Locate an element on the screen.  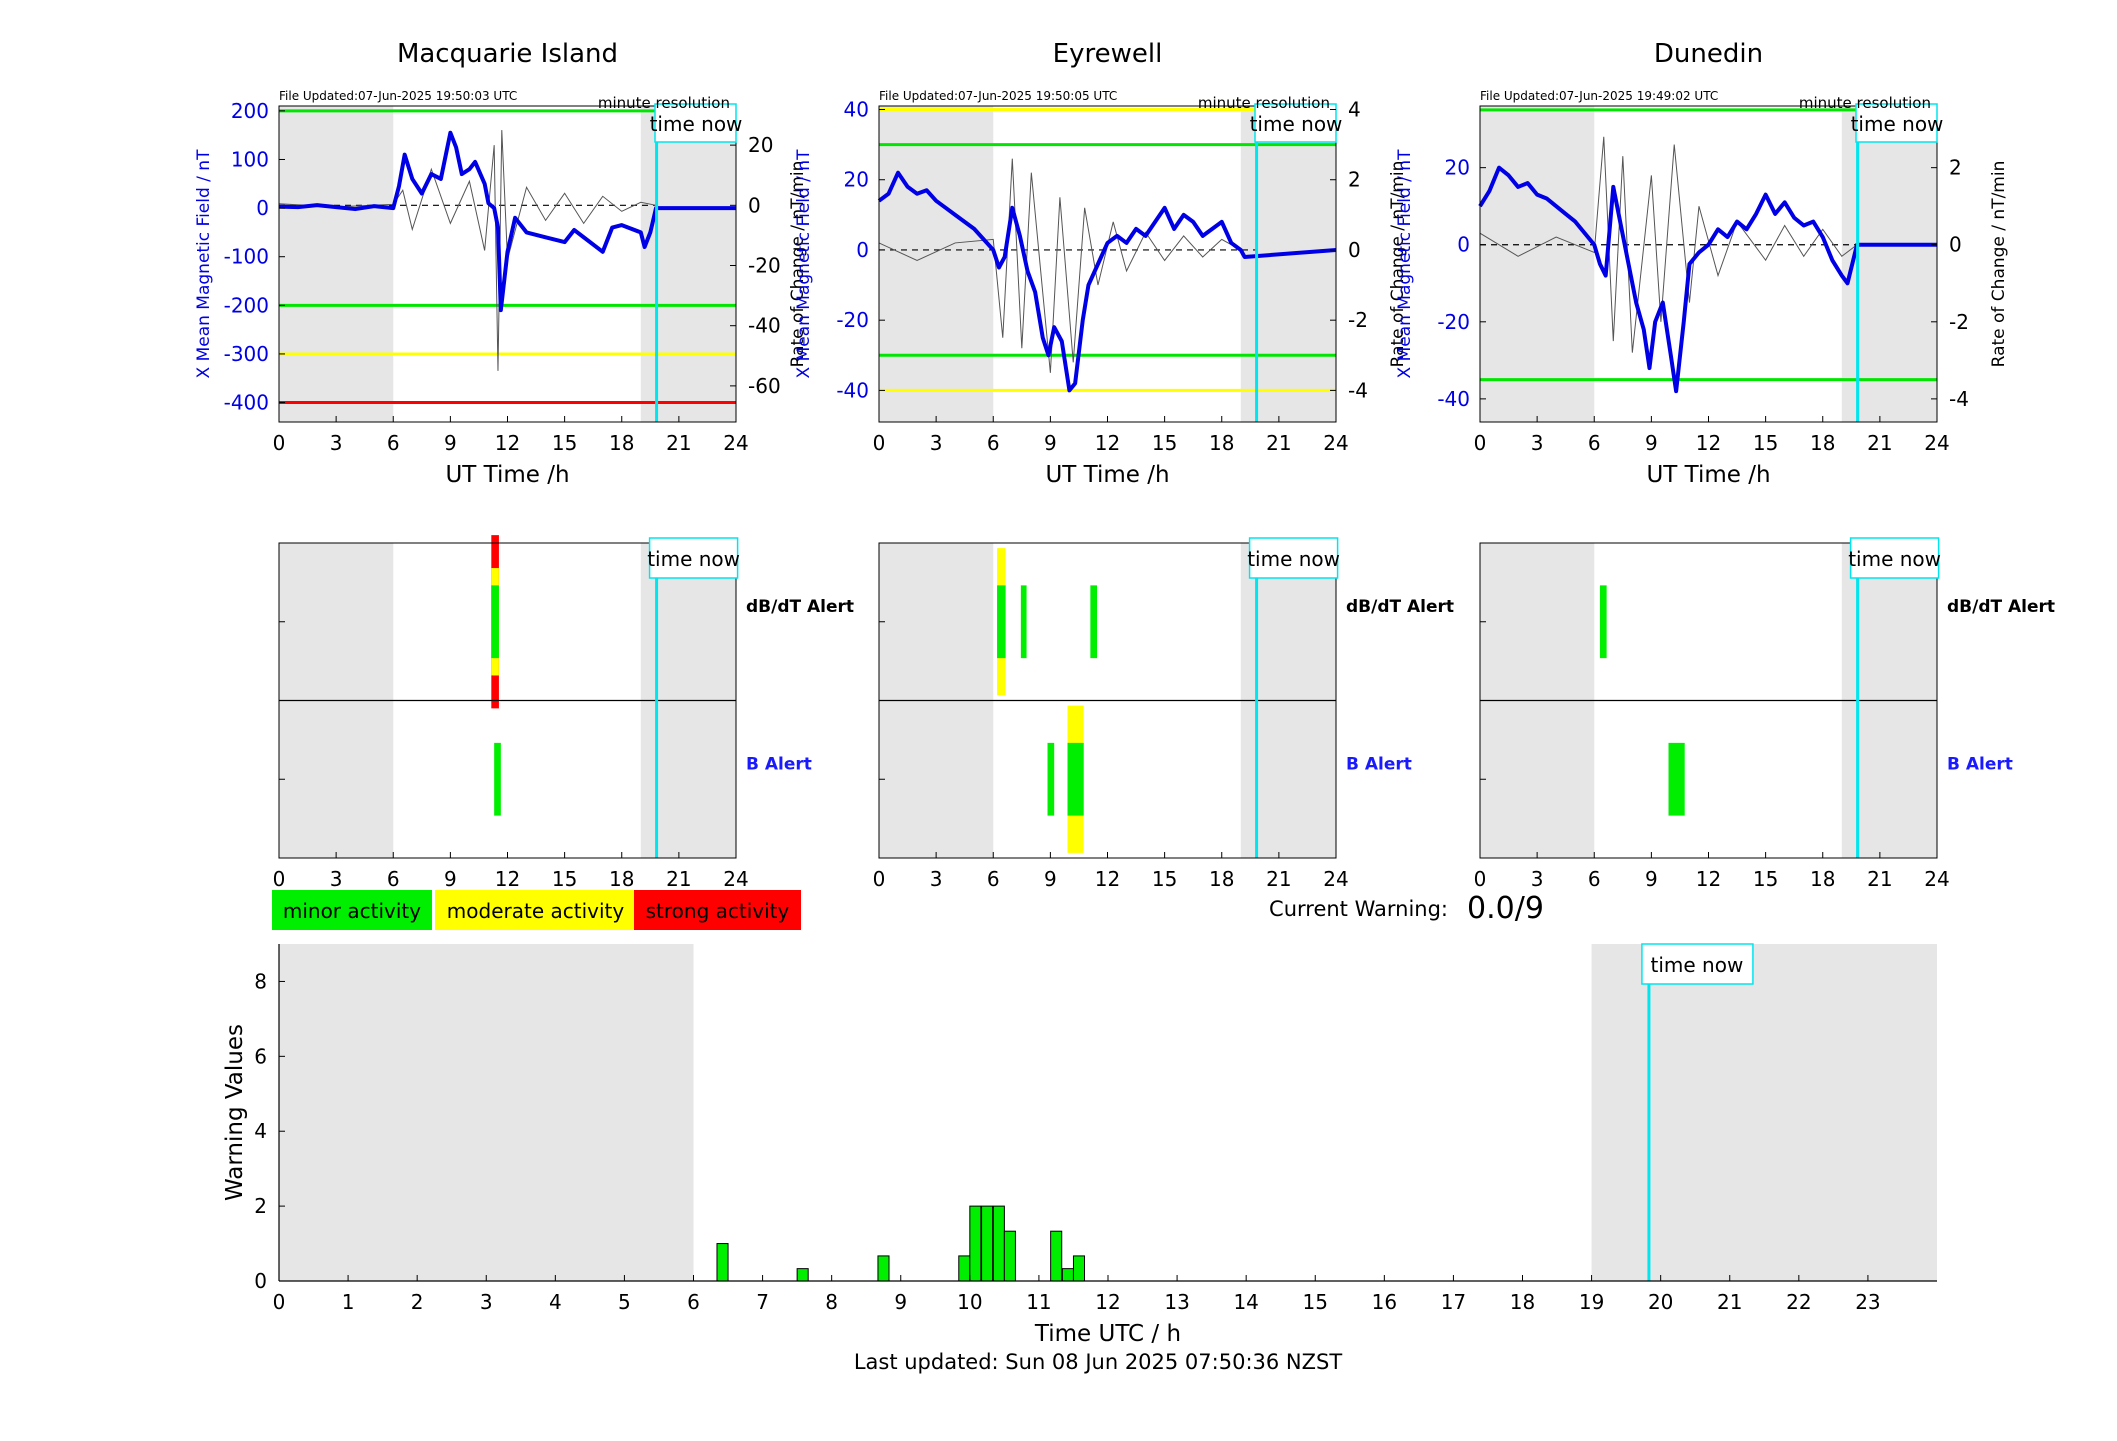
y-tick-label: 8 is located at coordinates (260, 981).